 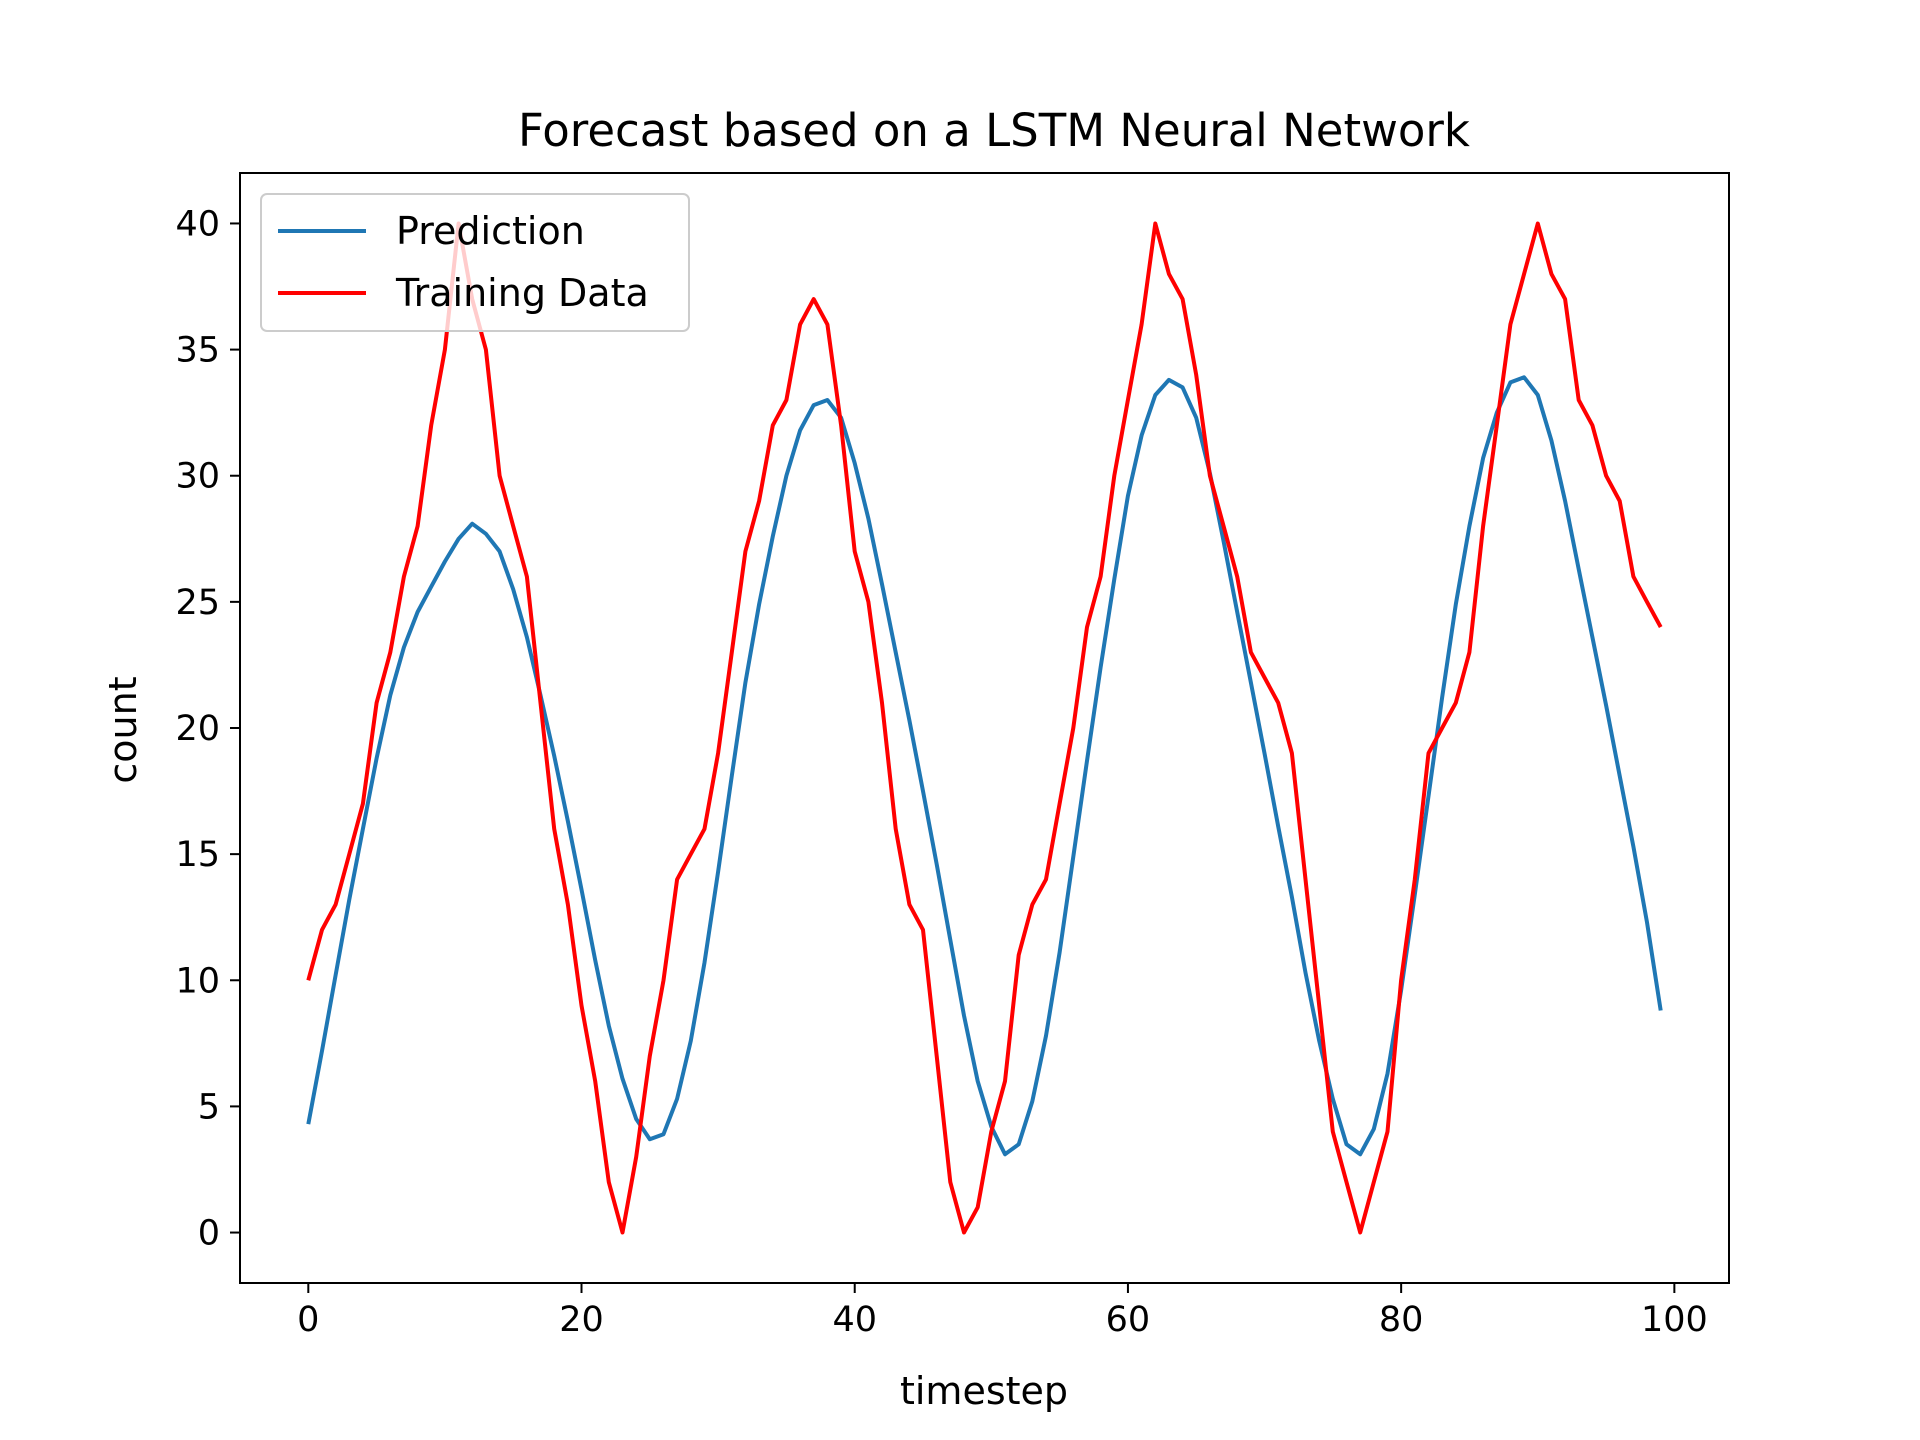 I want to click on x-tick-label: 40, so click(x=854, y=1320).